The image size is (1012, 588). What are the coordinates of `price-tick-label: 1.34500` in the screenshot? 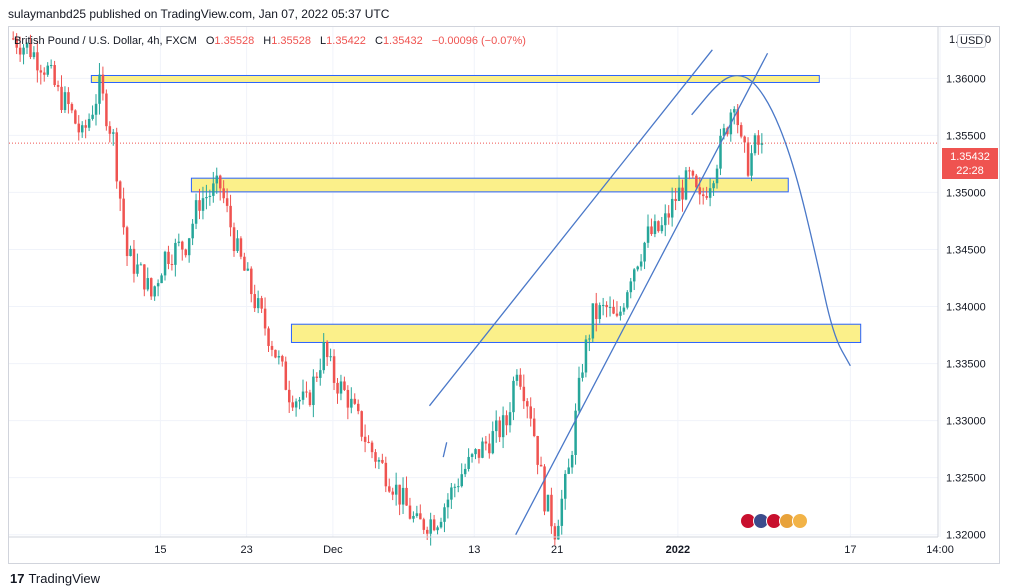 It's located at (966, 250).